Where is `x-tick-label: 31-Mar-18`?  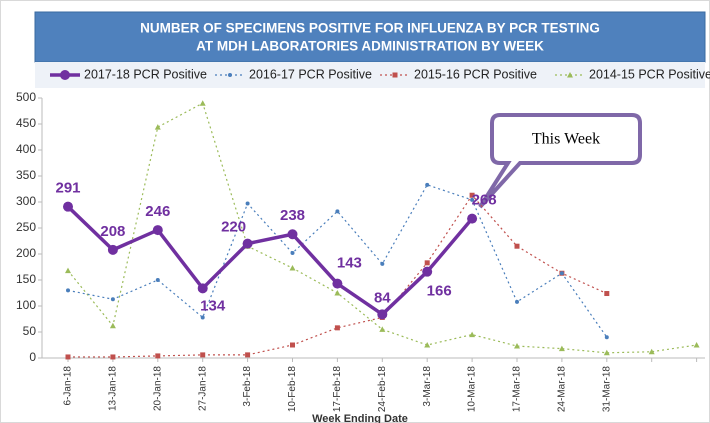 x-tick-label: 31-Mar-18 is located at coordinates (606, 389).